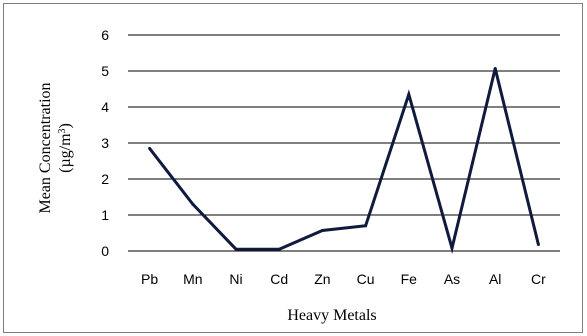 This screenshot has height=336, width=587. What do you see at coordinates (105, 107) in the screenshot?
I see `y-tick-label: 4` at bounding box center [105, 107].